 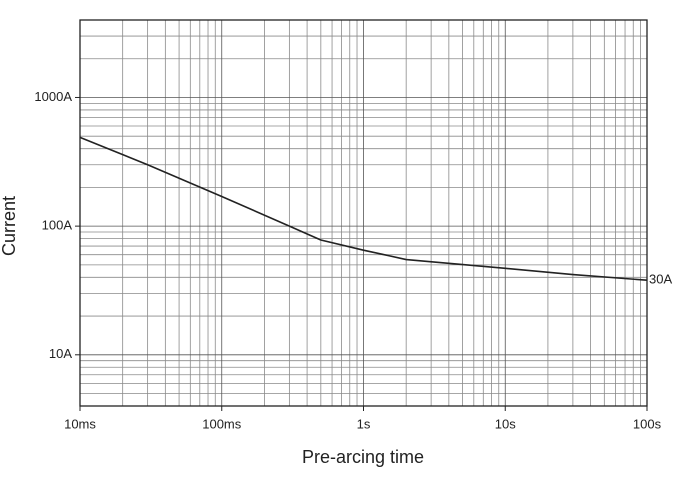 What do you see at coordinates (9, 226) in the screenshot?
I see `y-axis-label: Current` at bounding box center [9, 226].